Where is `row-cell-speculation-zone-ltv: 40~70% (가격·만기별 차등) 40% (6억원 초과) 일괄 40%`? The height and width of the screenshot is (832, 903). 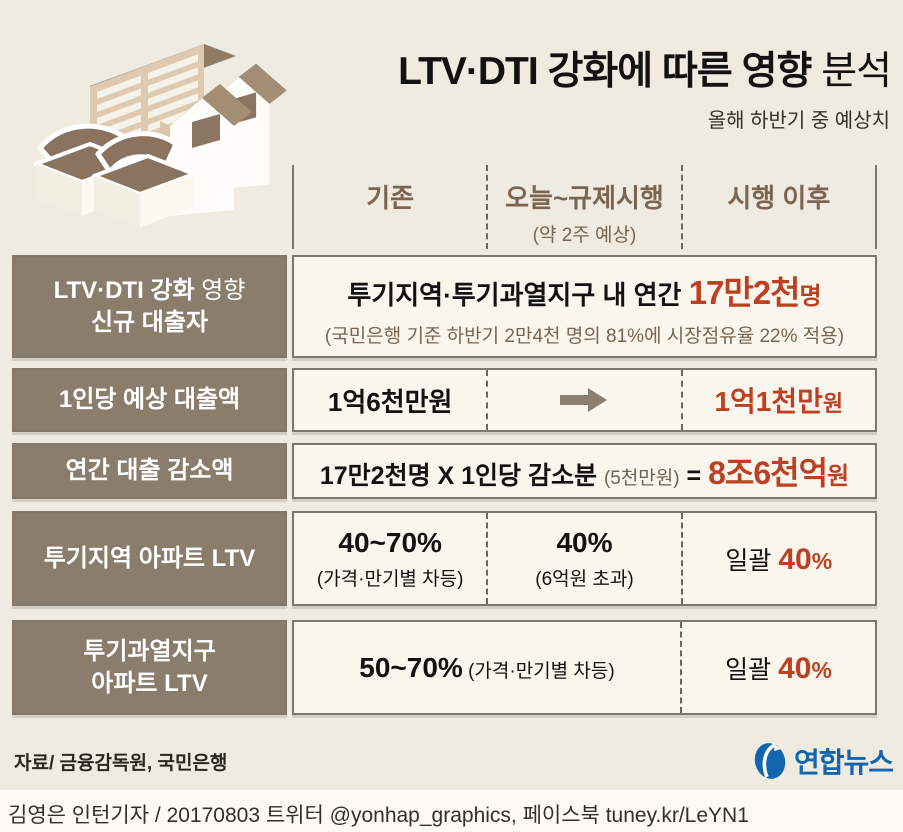 row-cell-speculation-zone-ltv: 40~70% (가격·만기별 차등) 40% (6억원 초과) 일괄 40% is located at coordinates (584, 558).